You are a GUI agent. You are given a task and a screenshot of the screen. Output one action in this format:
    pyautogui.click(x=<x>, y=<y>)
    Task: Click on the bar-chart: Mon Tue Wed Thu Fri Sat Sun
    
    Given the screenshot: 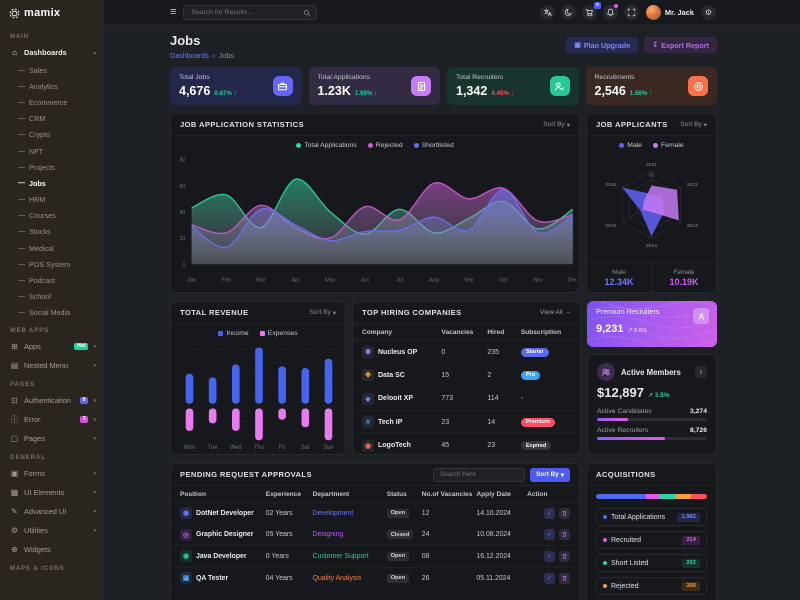 What is the action you would take?
    pyautogui.click(x=258, y=399)
    